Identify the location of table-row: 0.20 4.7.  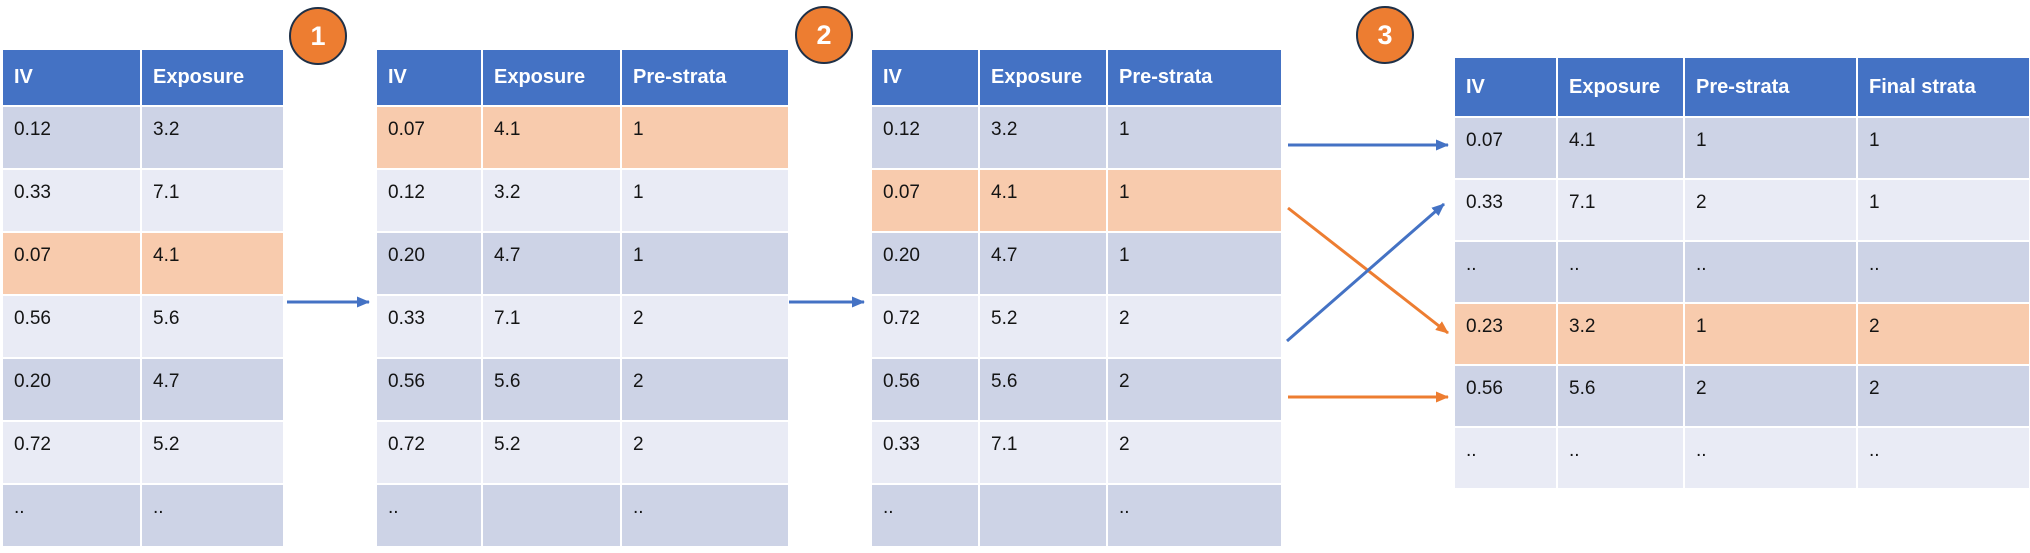
(143, 389).